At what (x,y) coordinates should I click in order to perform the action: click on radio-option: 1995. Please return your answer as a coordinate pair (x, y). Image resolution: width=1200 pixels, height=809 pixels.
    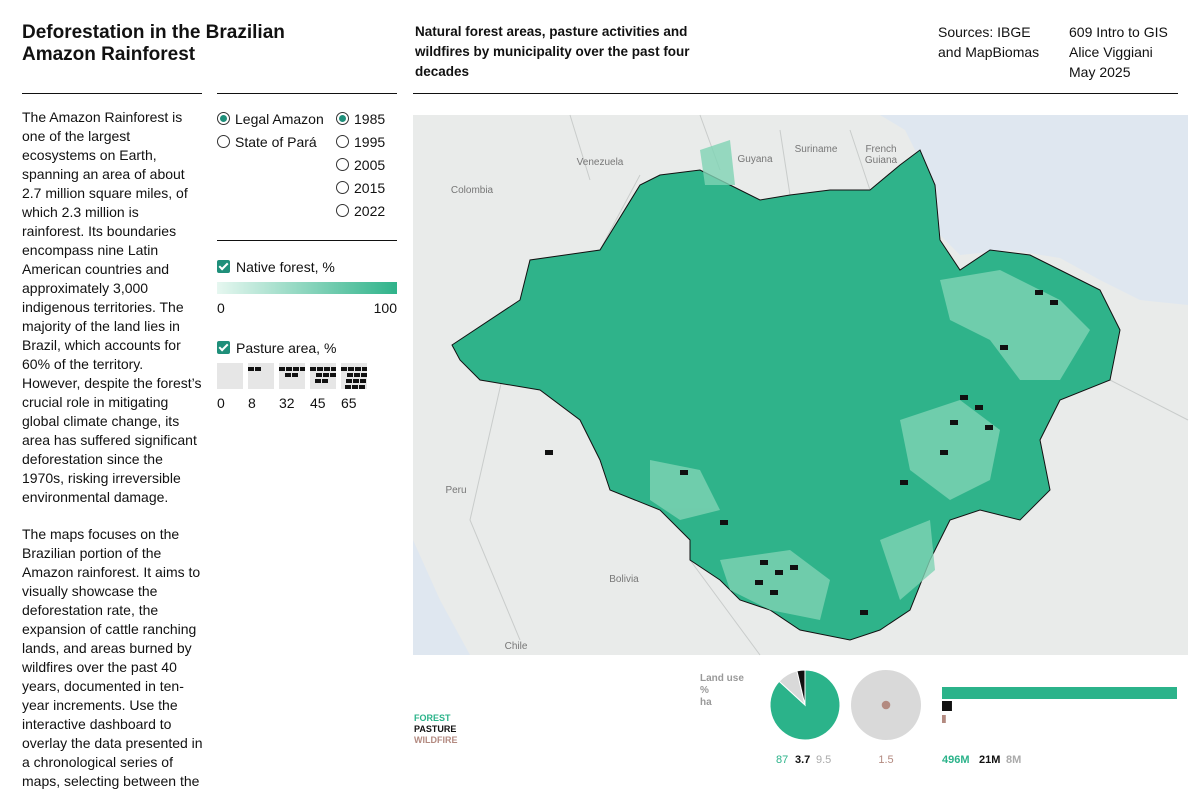
    Looking at the image, I should click on (366, 141).